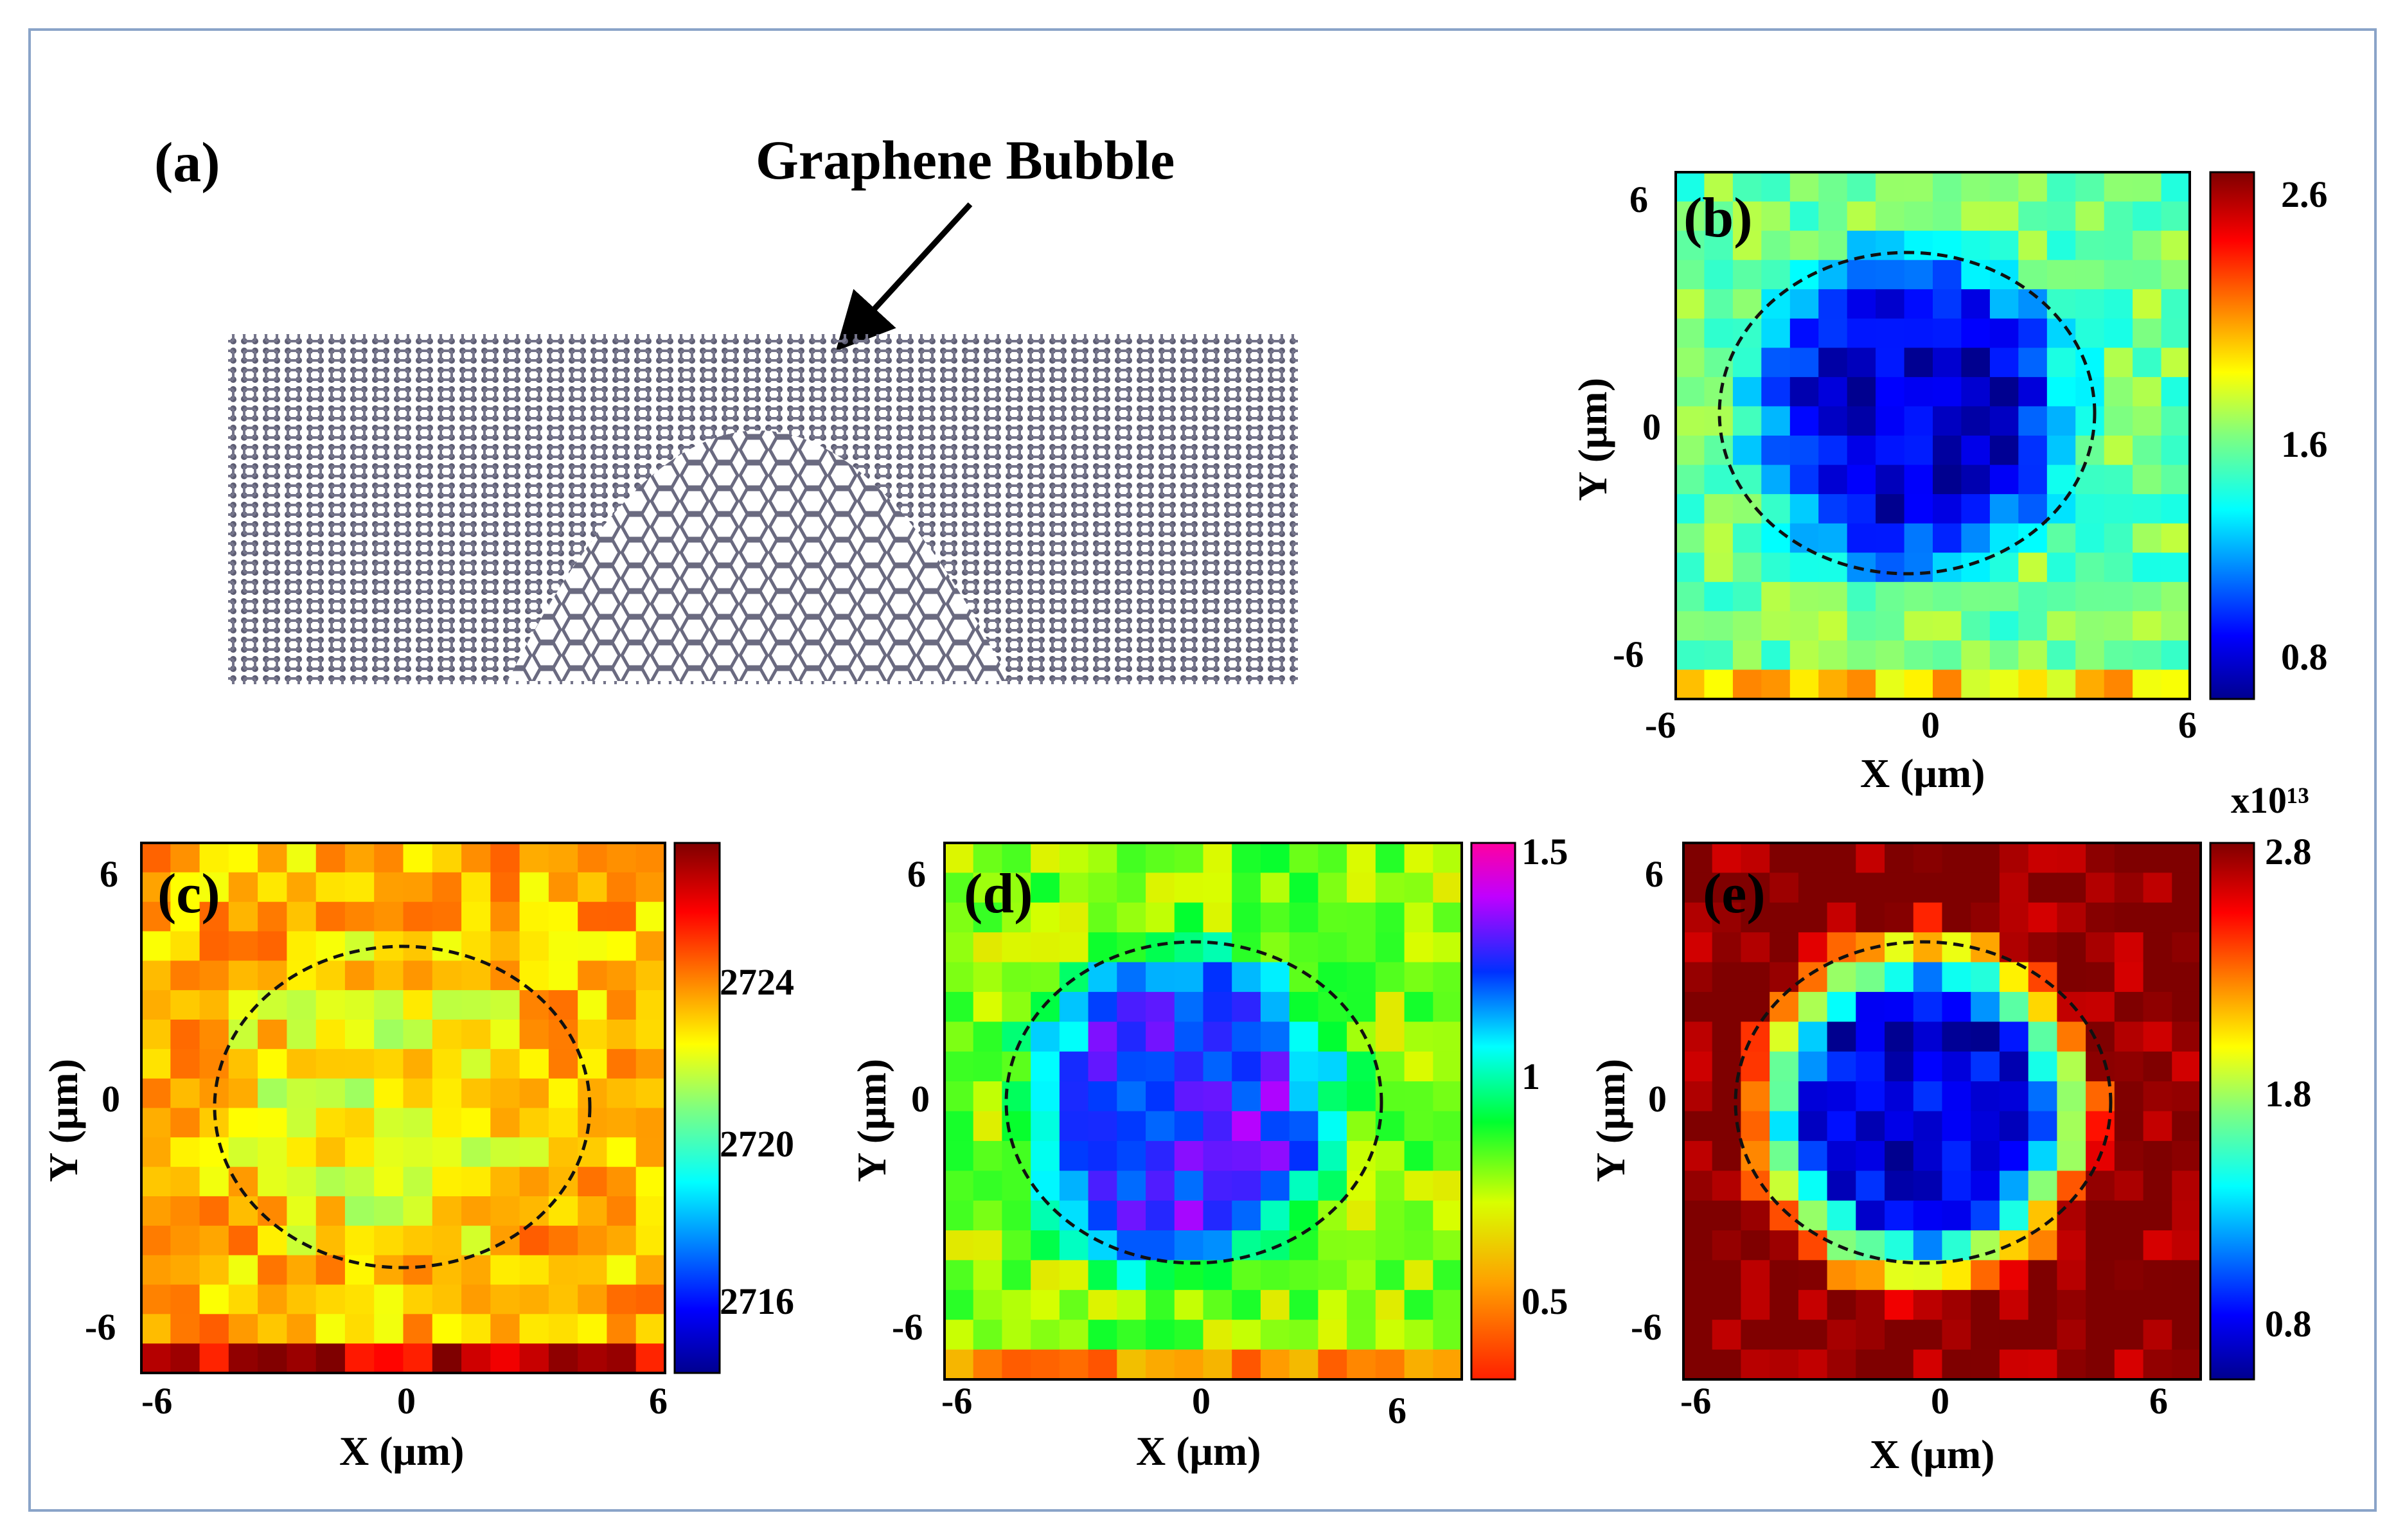  I want to click on bubble-outline-c, so click(402, 1107).